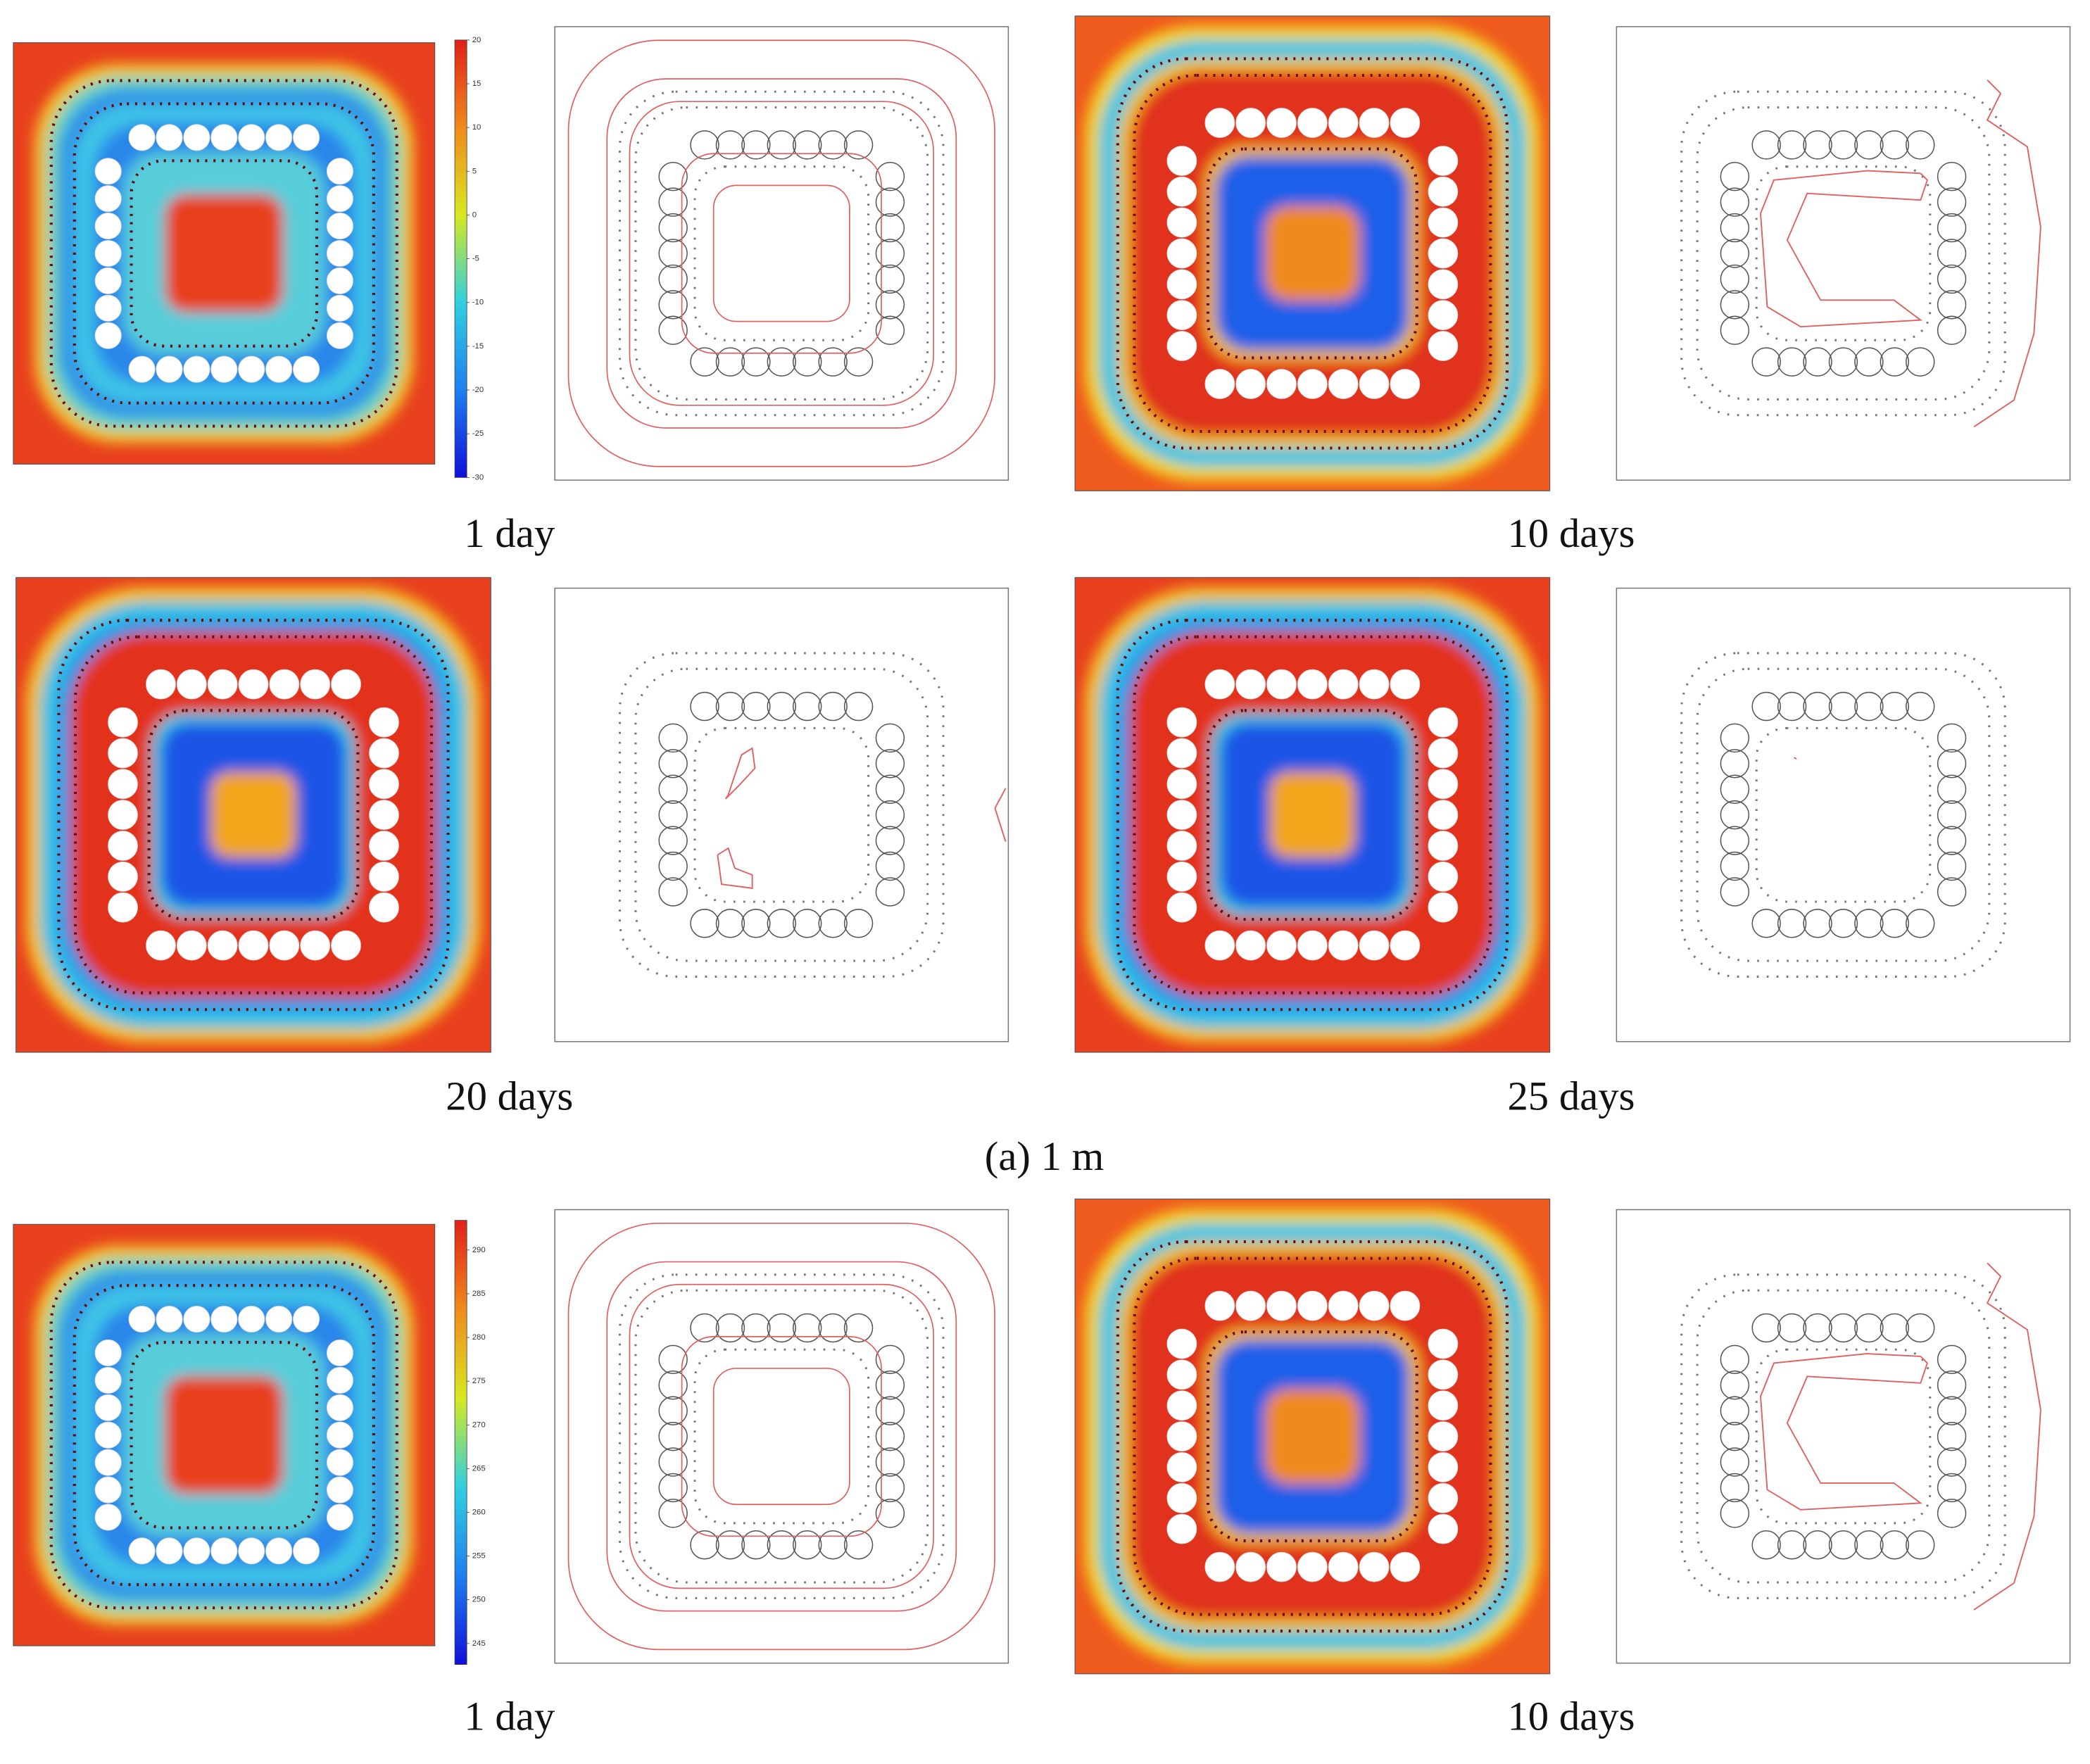 The width and height of the screenshot is (2090, 1764). I want to click on colorbar-tick-label: 275, so click(479, 1381).